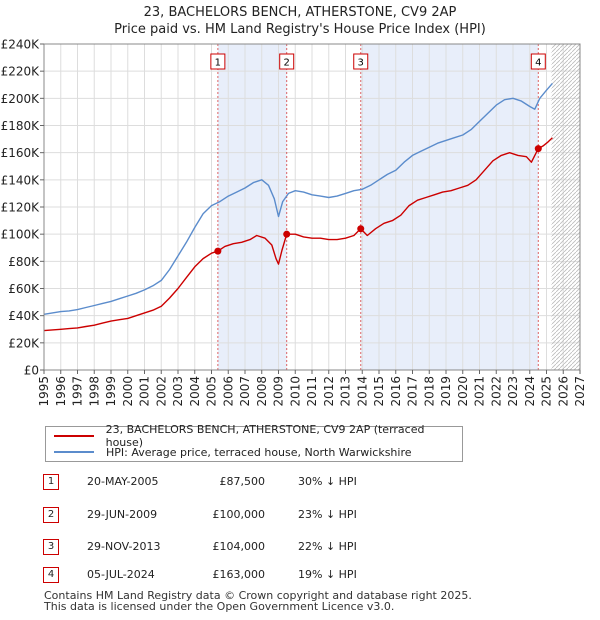 This screenshot has width=600, height=620. Describe the element at coordinates (178, 391) in the screenshot. I see `x-tick-label: 2003` at that location.